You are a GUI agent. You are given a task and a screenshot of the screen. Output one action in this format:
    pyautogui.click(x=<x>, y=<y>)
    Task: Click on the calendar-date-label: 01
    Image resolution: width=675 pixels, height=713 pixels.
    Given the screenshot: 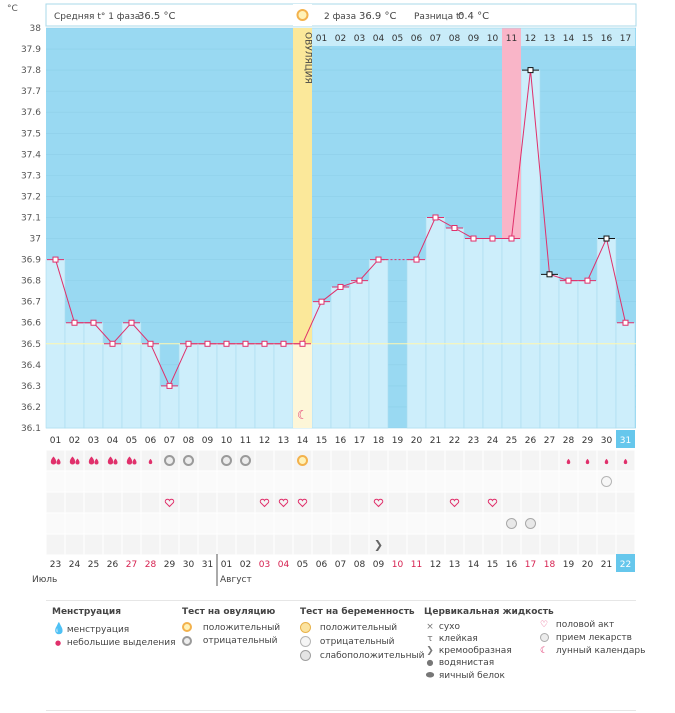 What is the action you would take?
    pyautogui.click(x=226, y=565)
    